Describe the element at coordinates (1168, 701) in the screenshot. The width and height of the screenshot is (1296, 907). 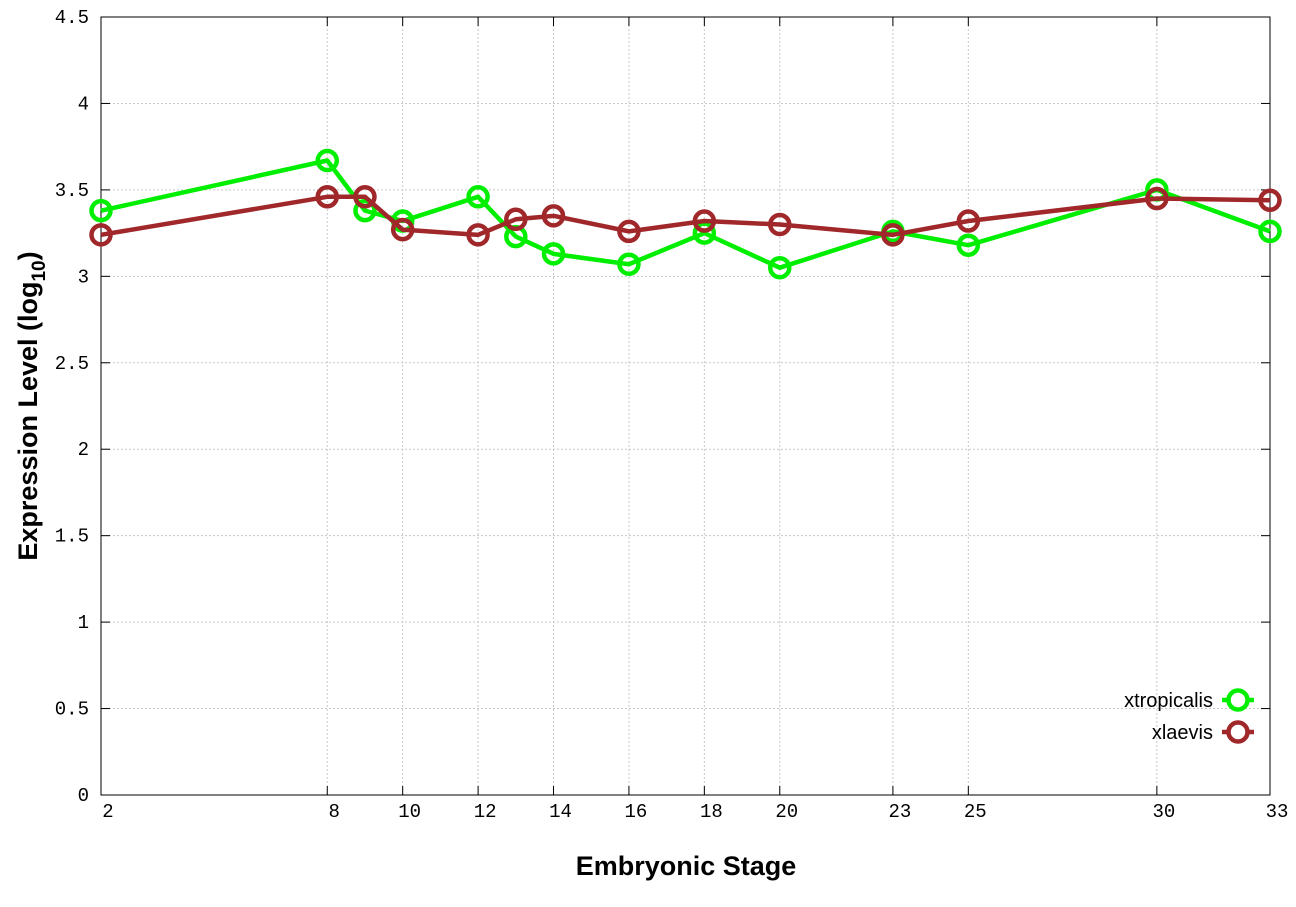
I see `legend-label: xtropicalis` at that location.